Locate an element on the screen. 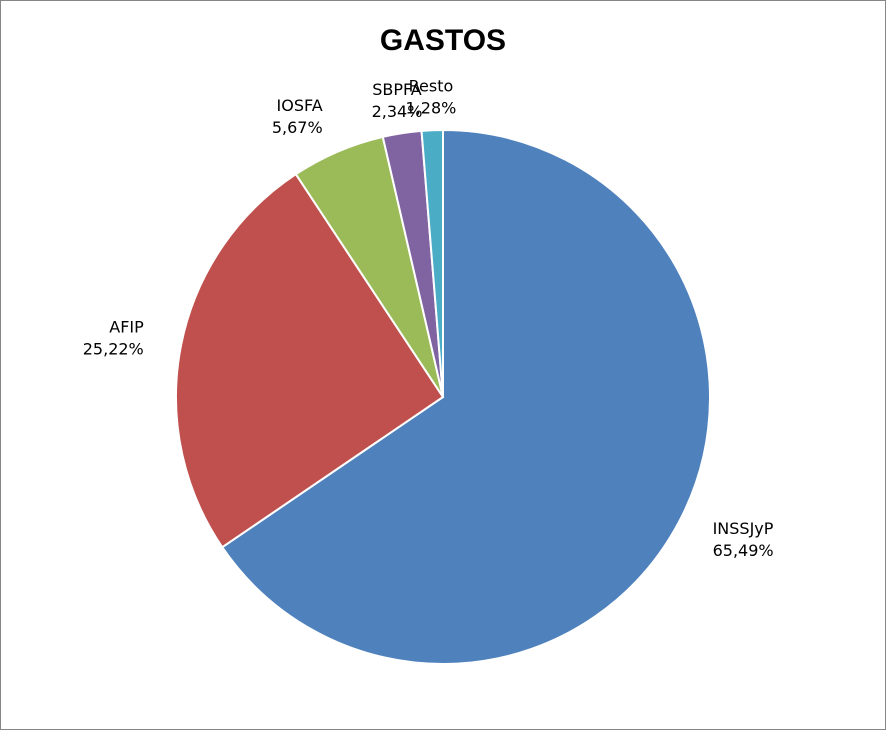 The width and height of the screenshot is (886, 730). data-label-value: 65,49% is located at coordinates (743, 550).